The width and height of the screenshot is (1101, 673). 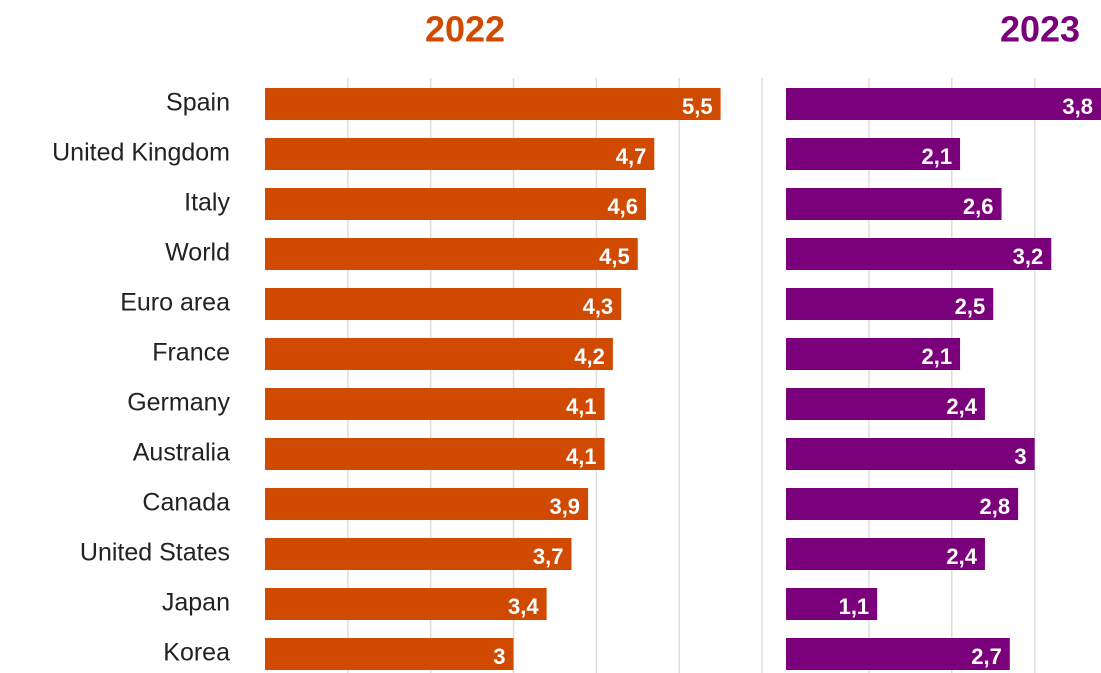 I want to click on data-label: 3,2, so click(x=1028, y=256).